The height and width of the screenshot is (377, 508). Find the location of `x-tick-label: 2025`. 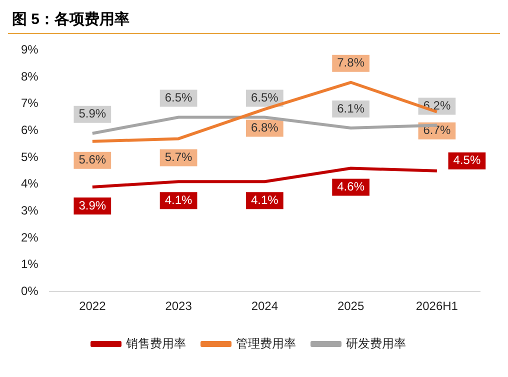

x-tick-label: 2025 is located at coordinates (350, 306).